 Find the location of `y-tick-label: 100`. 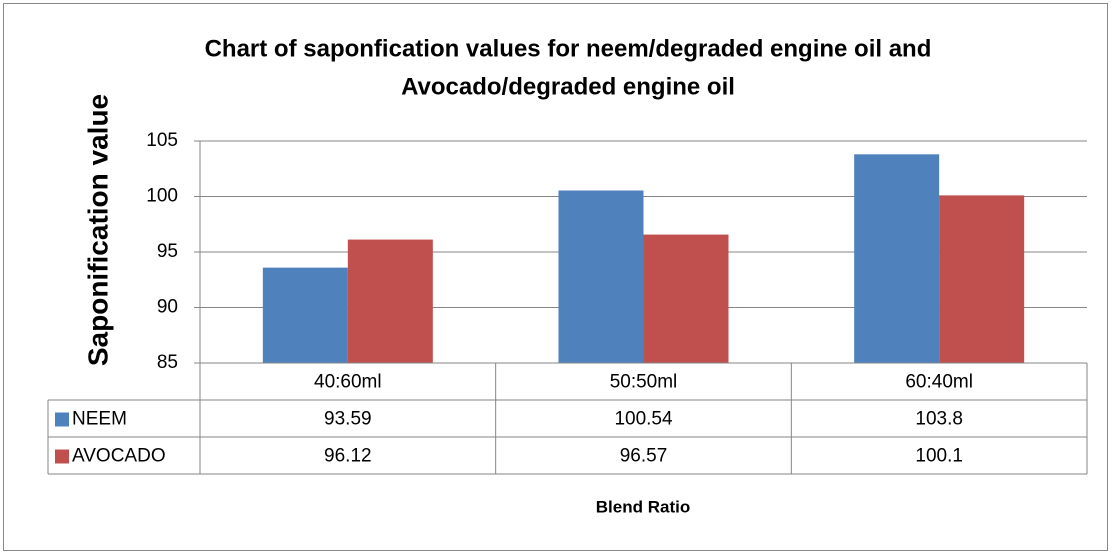

y-tick-label: 100 is located at coordinates (162, 196).